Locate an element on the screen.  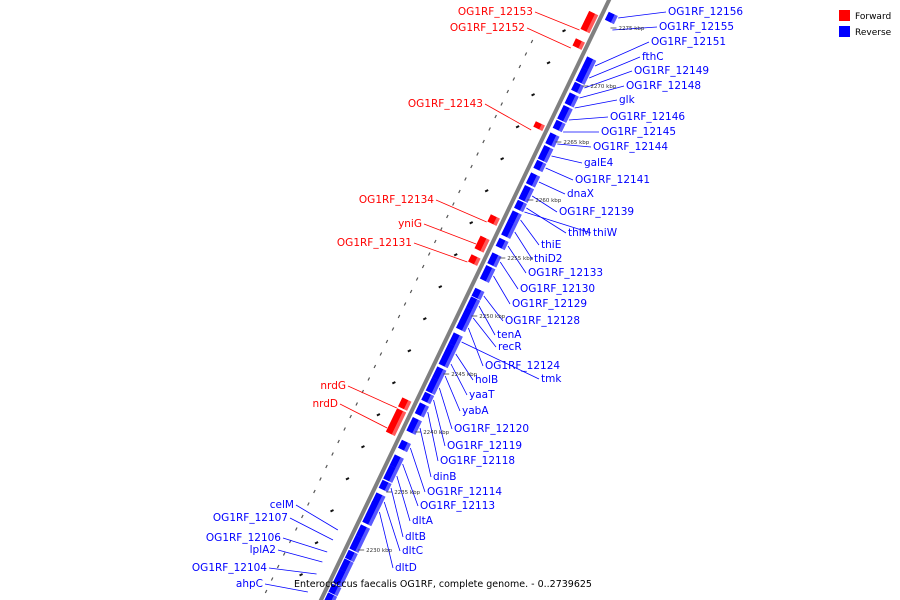
gene-label-reverse: OG1RF_12145 is located at coordinates (638, 132).